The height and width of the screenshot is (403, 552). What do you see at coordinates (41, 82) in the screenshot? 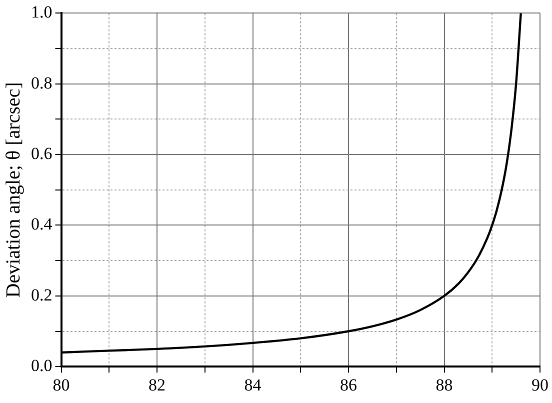
I see `y-tick-label: 0.8` at bounding box center [41, 82].